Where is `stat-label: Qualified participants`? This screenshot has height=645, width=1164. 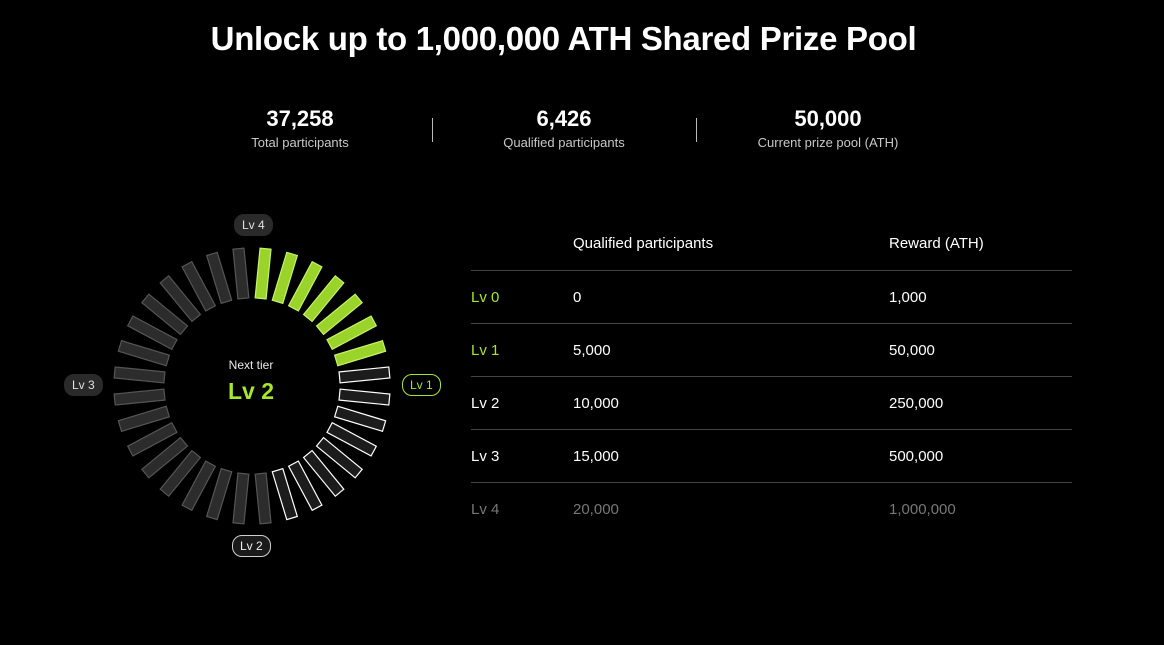 stat-label: Qualified participants is located at coordinates (564, 142).